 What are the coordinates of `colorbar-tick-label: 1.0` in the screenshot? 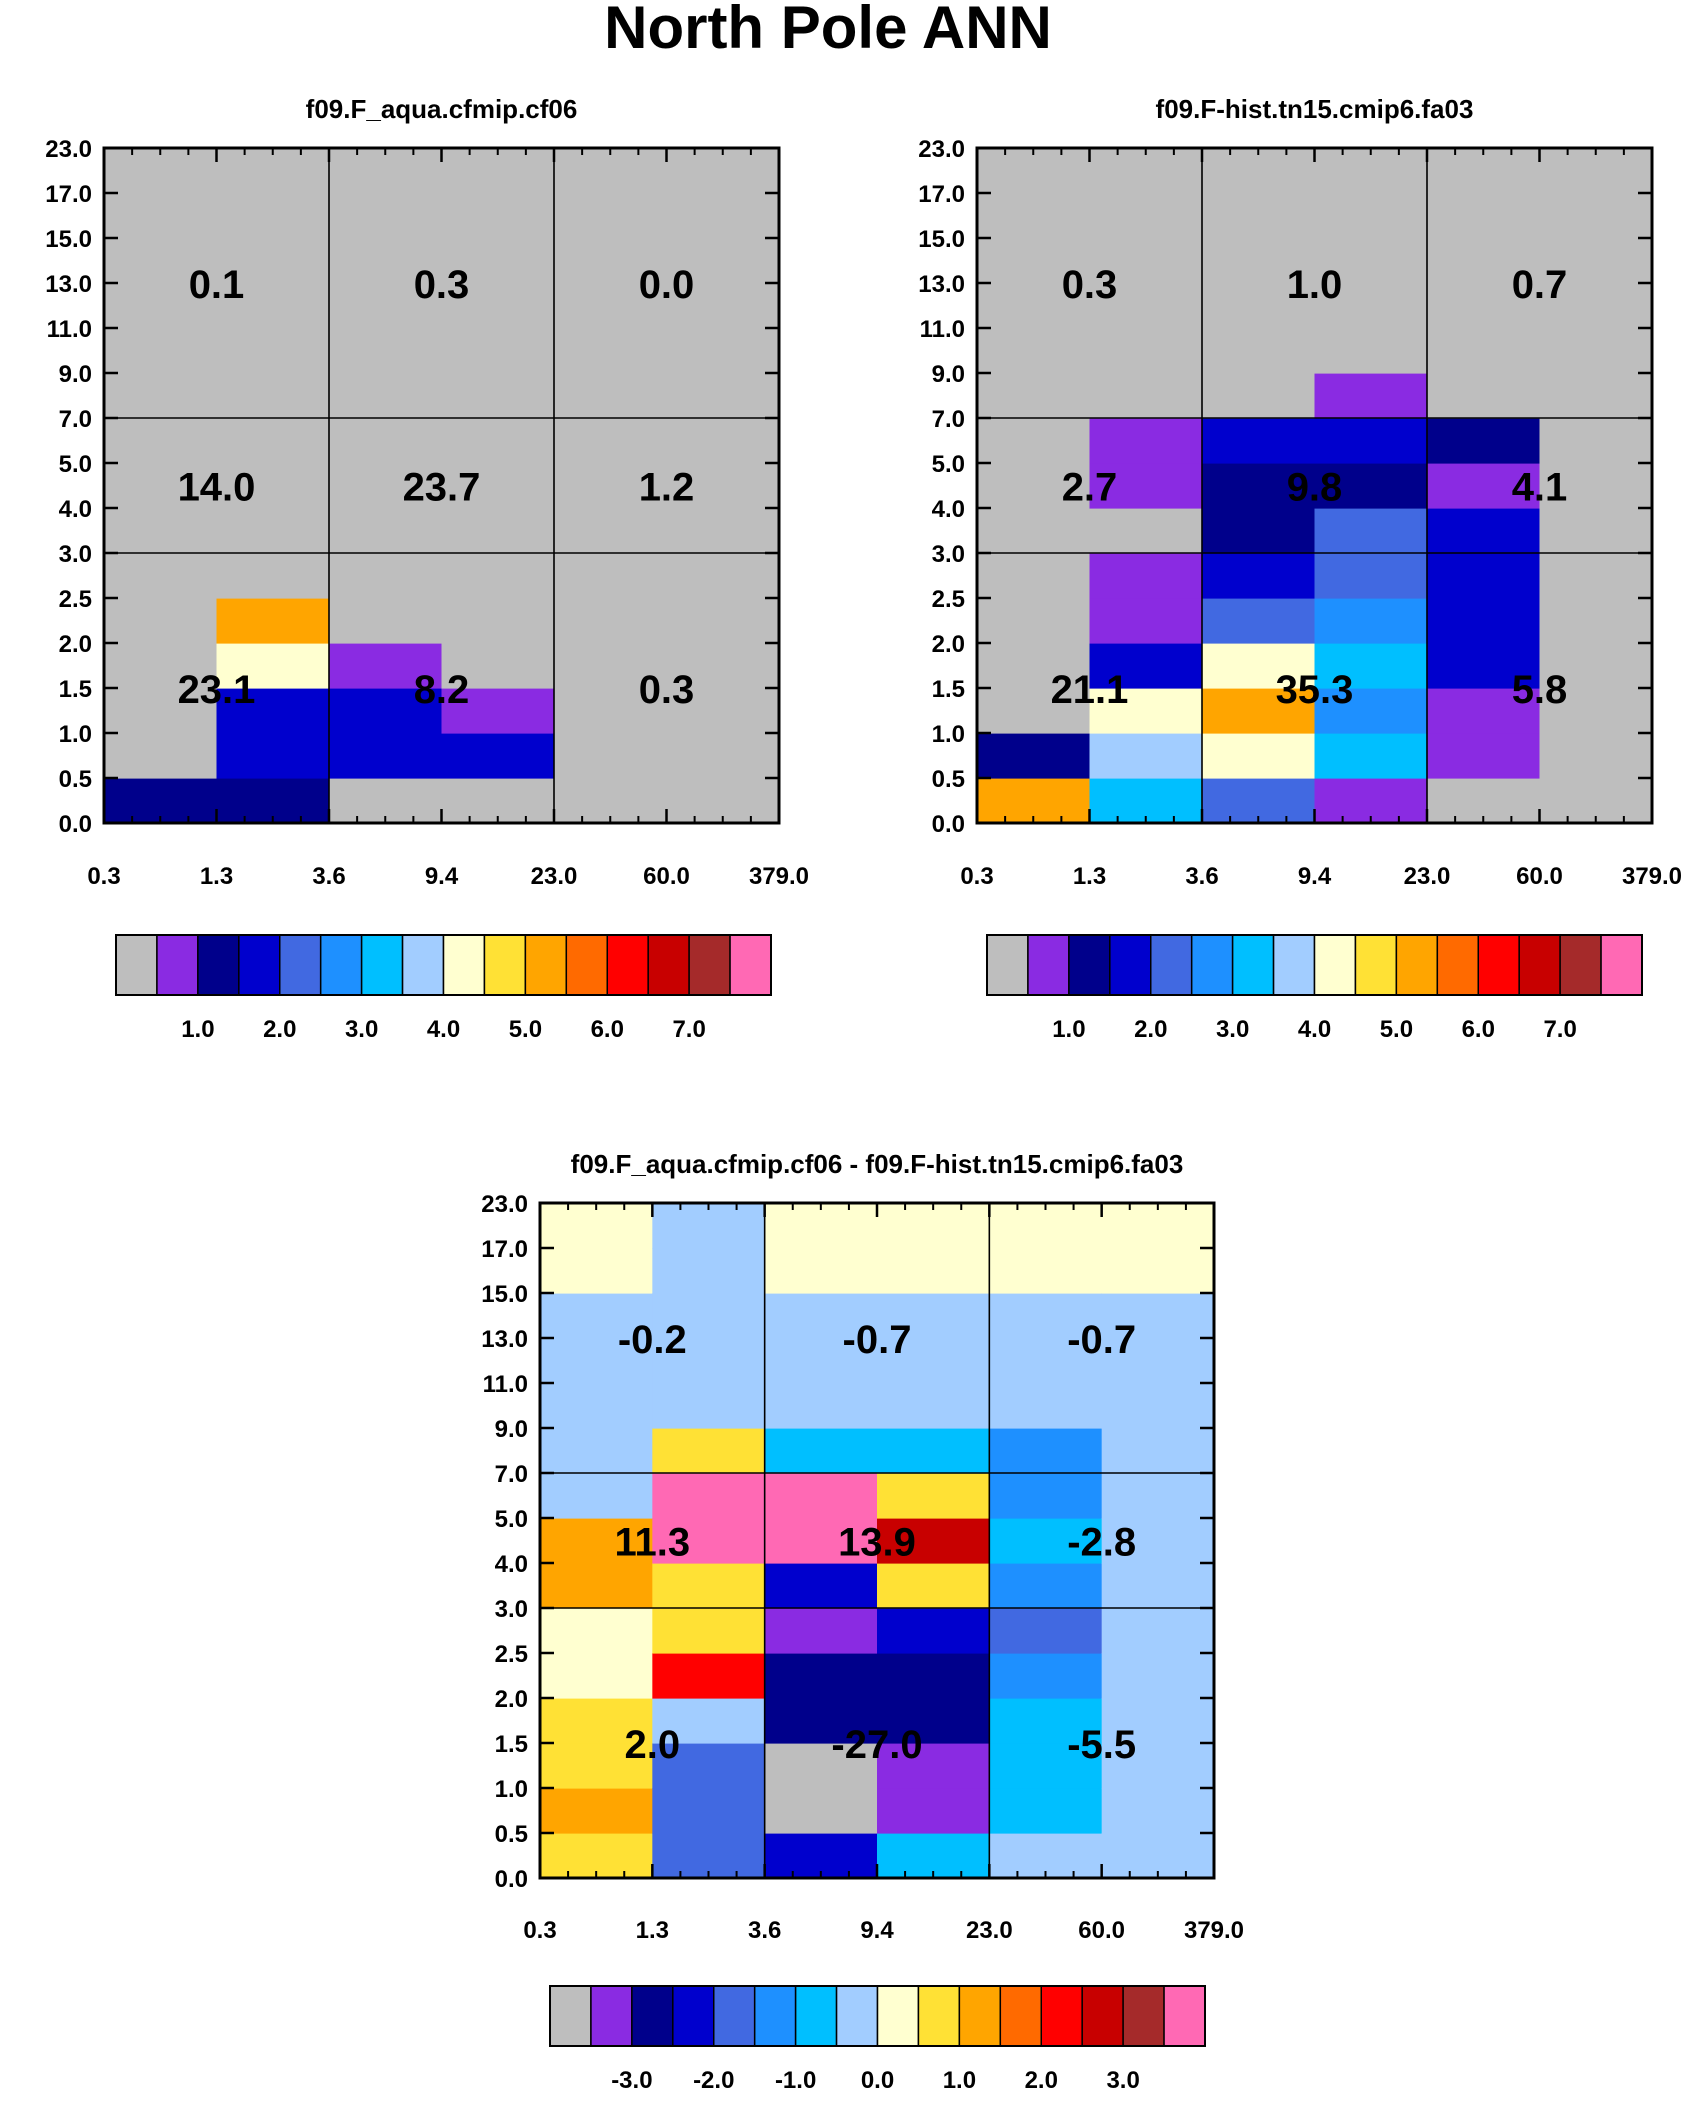 It's located at (959, 2080).